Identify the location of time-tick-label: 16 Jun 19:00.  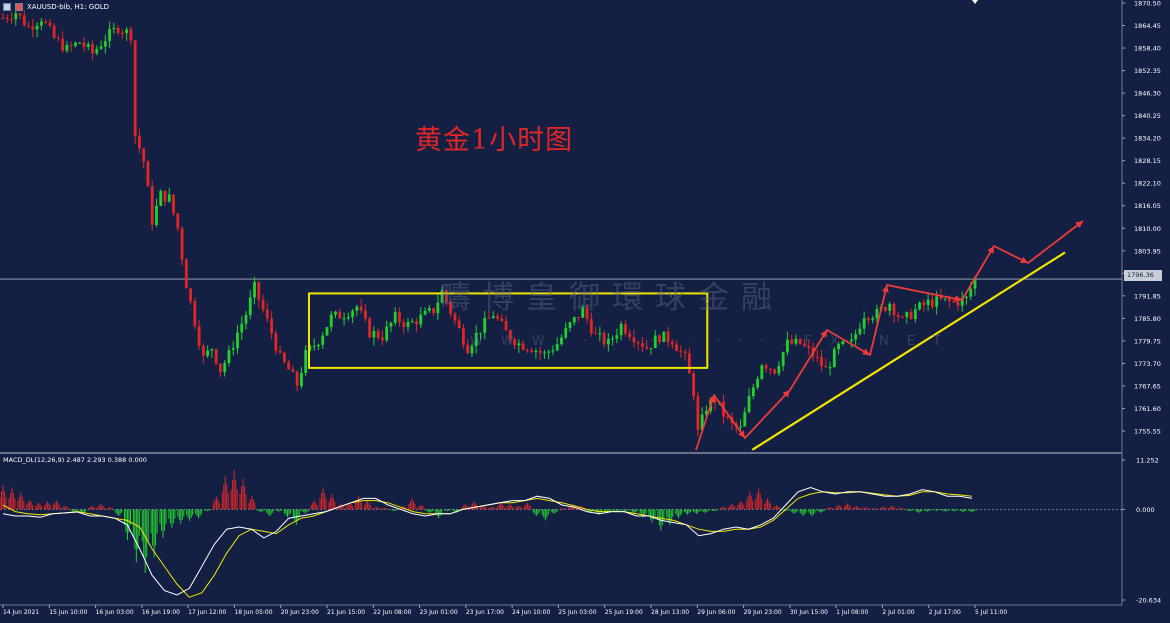
(161, 612).